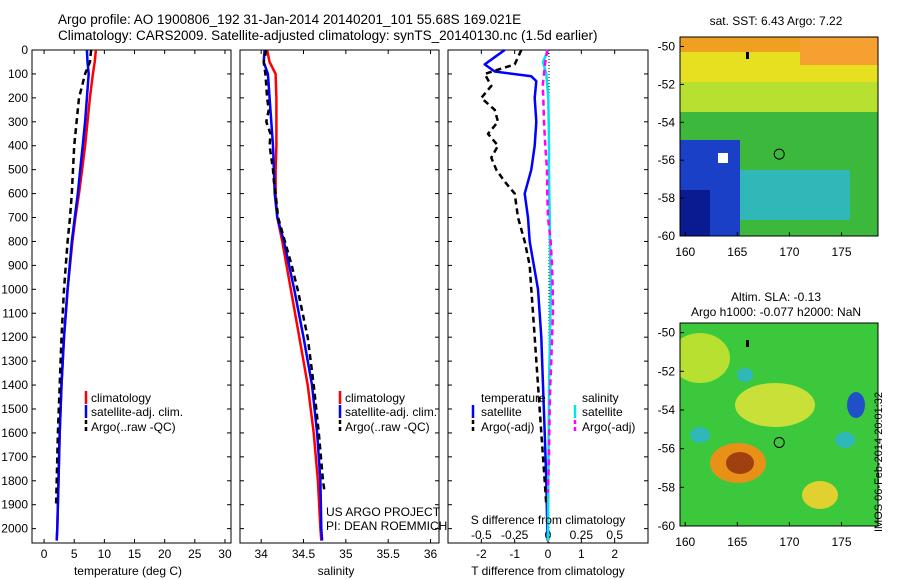 The height and width of the screenshot is (580, 900). I want to click on depth-tick-label: 500, so click(18, 170).